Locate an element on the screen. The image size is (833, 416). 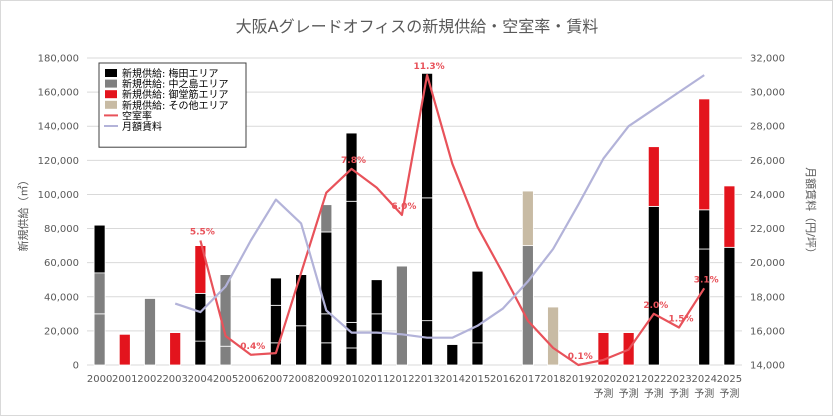
left-tick-label: 20,000 is located at coordinates (61, 331).